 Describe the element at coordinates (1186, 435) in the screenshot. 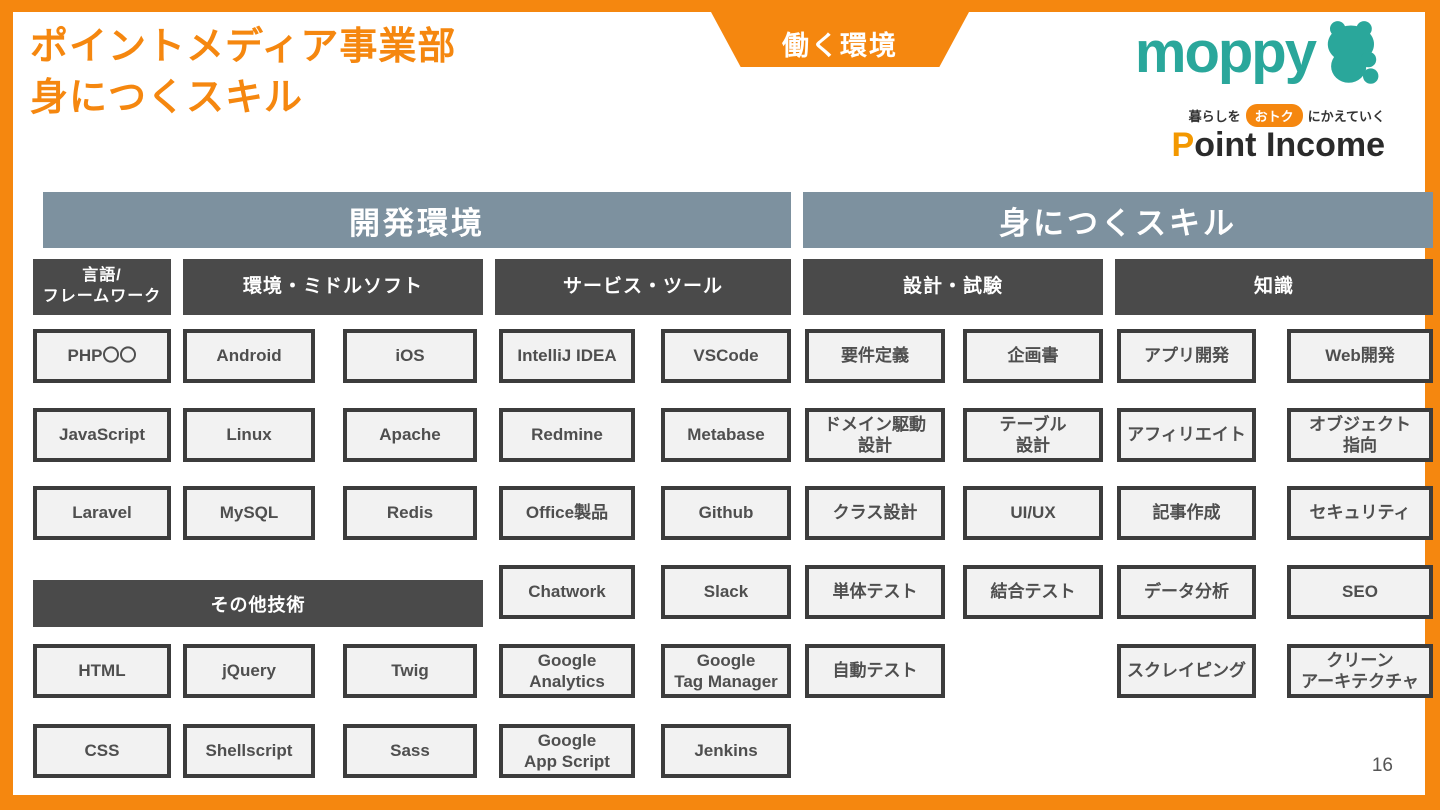

I see `skill-box: アフィリエイト` at that location.